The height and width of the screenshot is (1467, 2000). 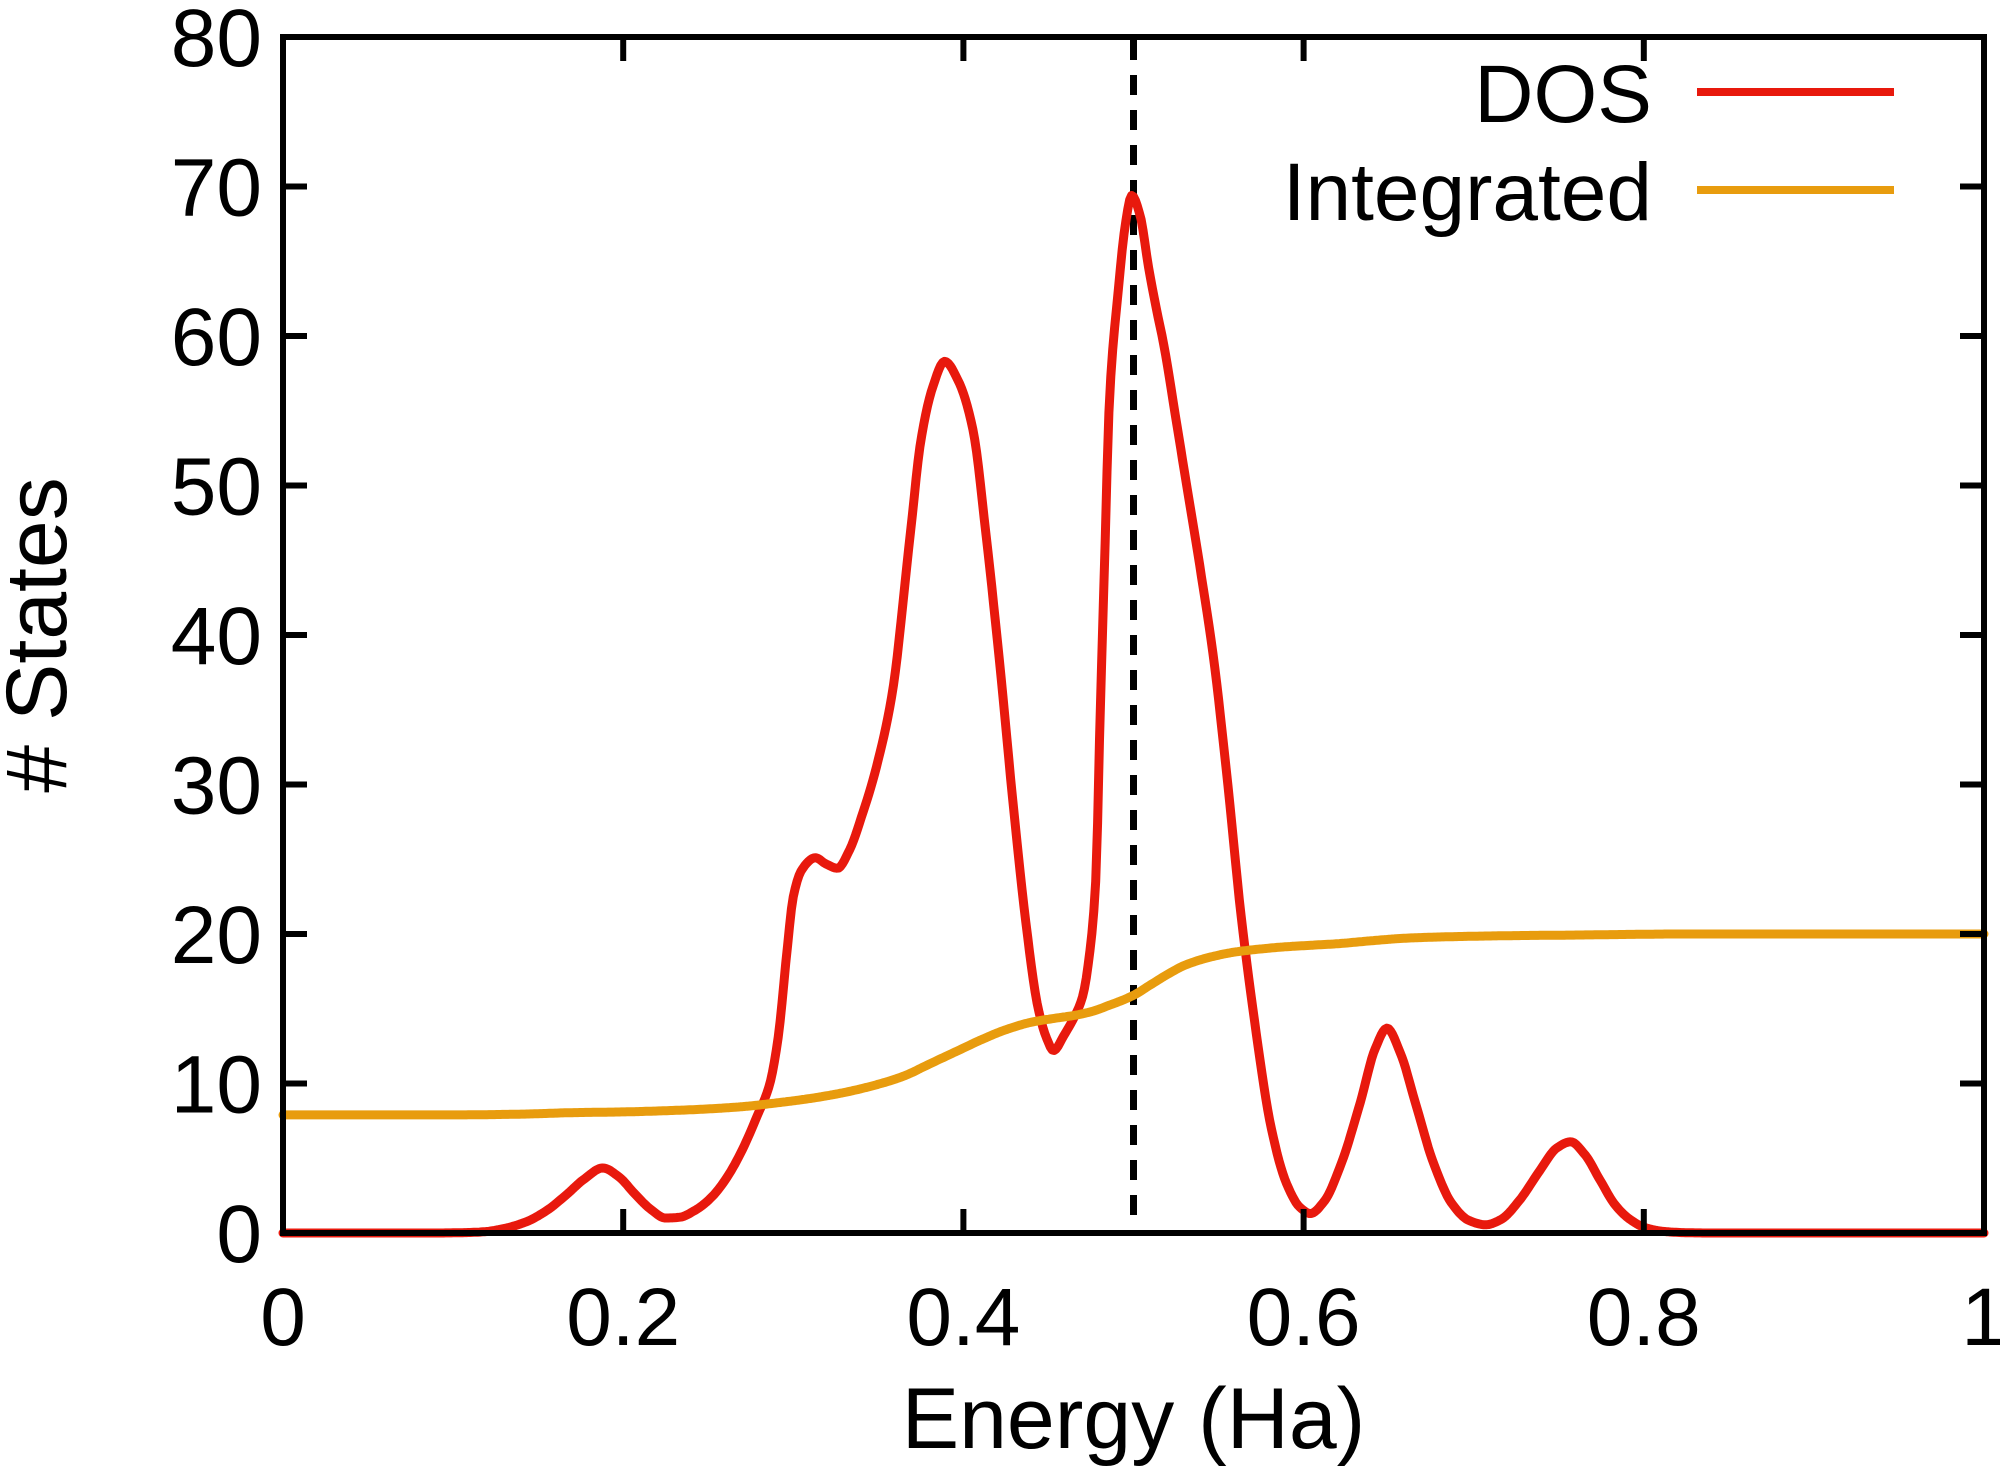 What do you see at coordinates (216, 786) in the screenshot?
I see `y-axis-tick-label: 30` at bounding box center [216, 786].